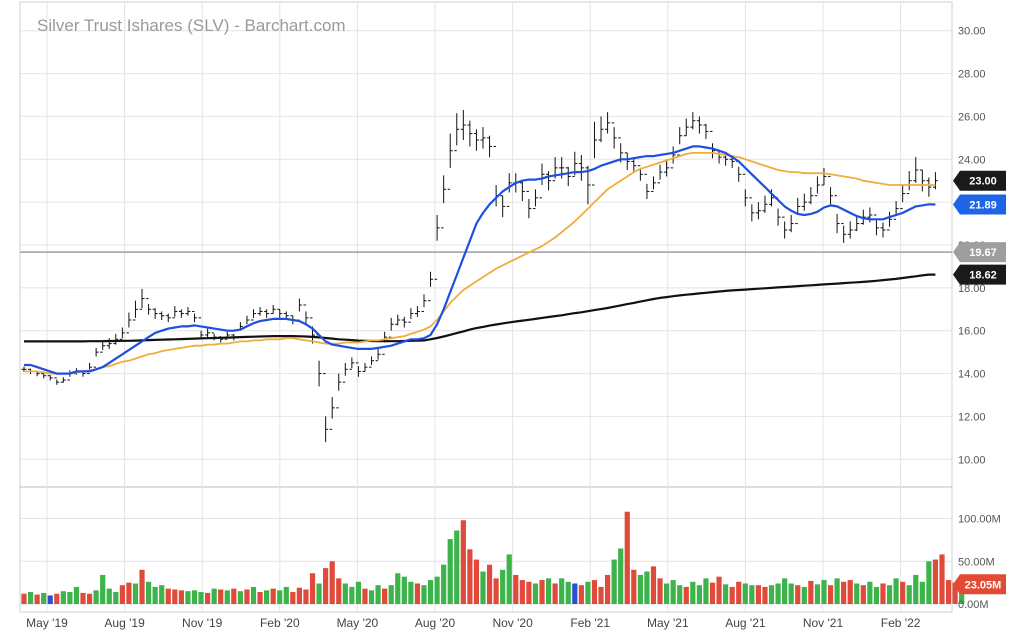 The width and height of the screenshot is (1024, 638). What do you see at coordinates (901, 623) in the screenshot?
I see `date-tick-label: Feb '22` at bounding box center [901, 623].